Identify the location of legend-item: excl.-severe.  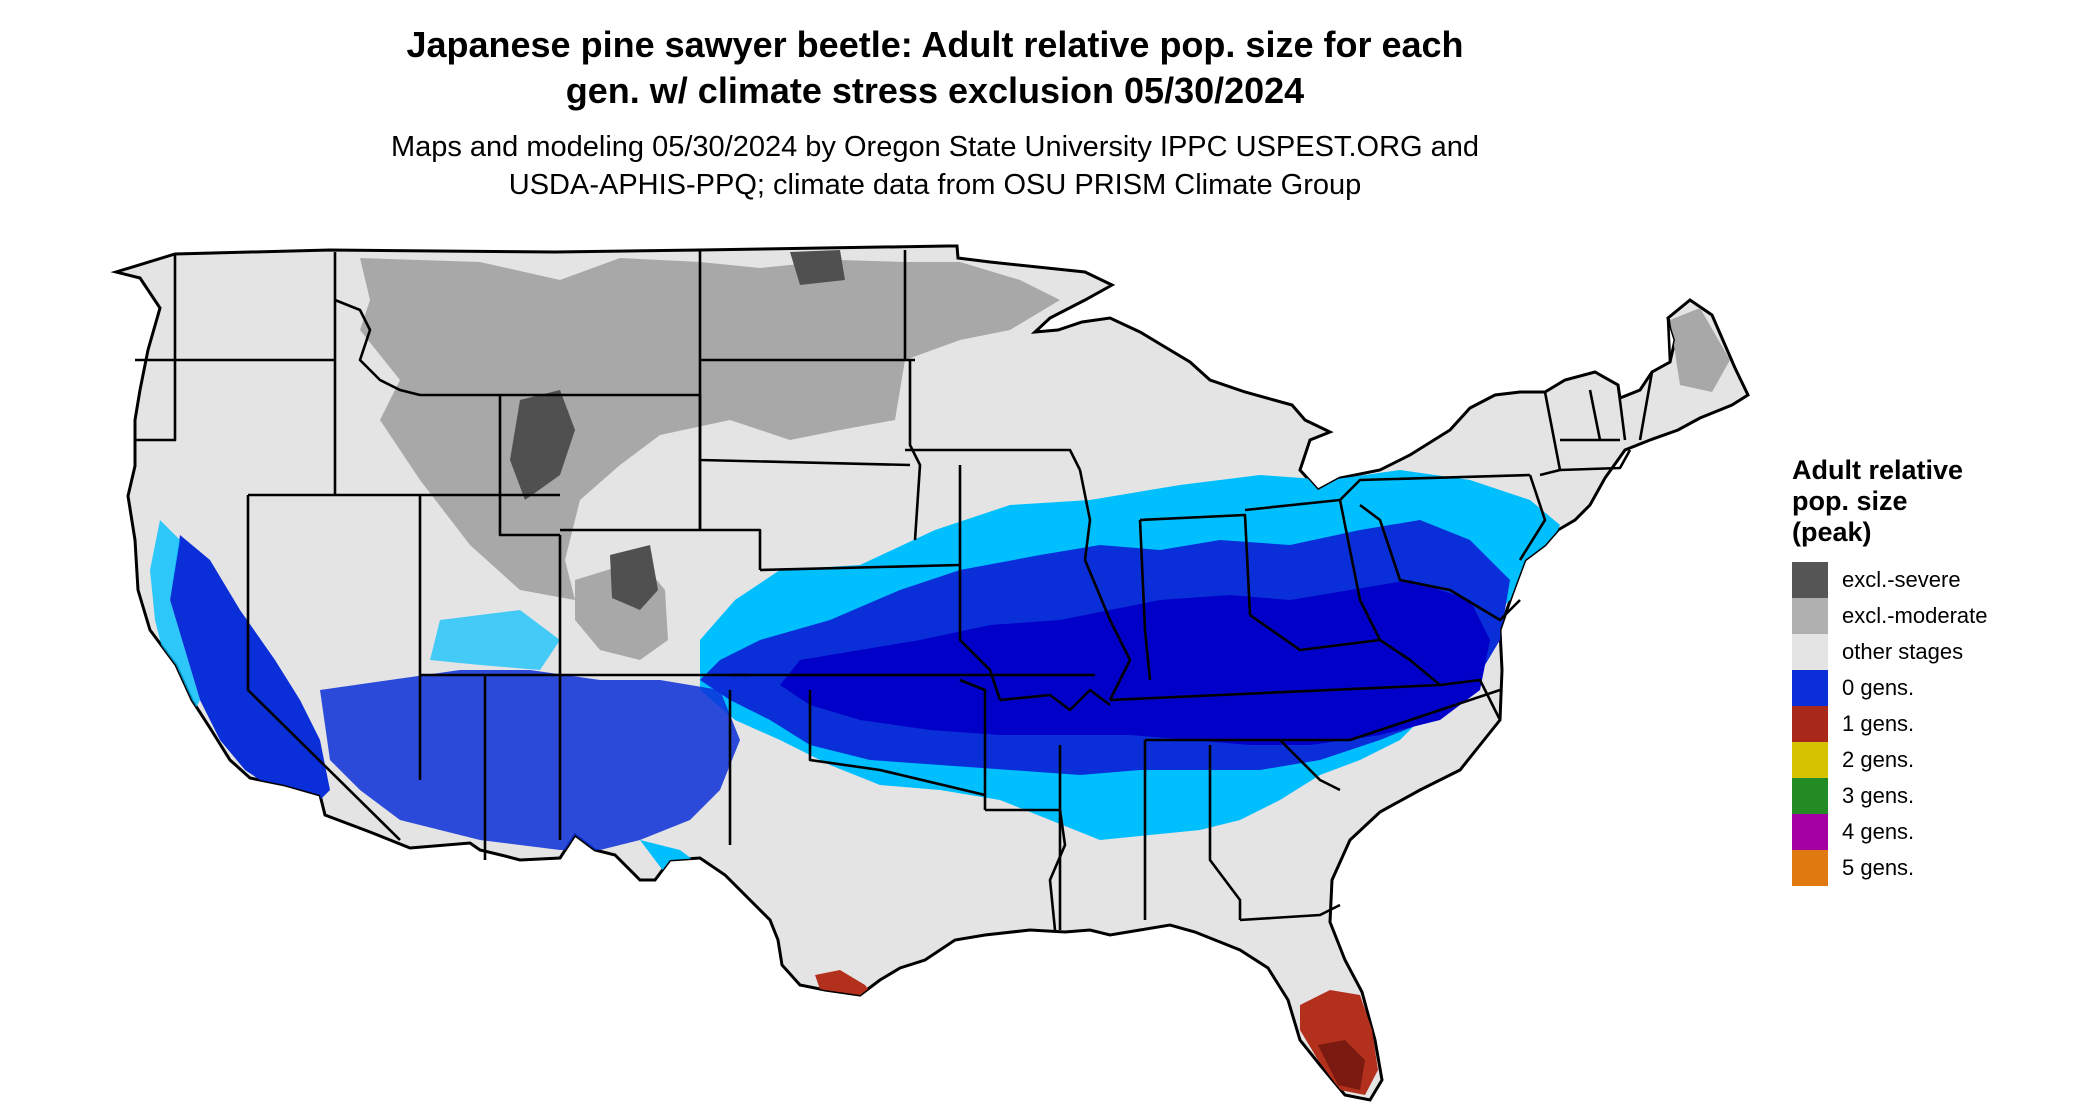
(1942, 580).